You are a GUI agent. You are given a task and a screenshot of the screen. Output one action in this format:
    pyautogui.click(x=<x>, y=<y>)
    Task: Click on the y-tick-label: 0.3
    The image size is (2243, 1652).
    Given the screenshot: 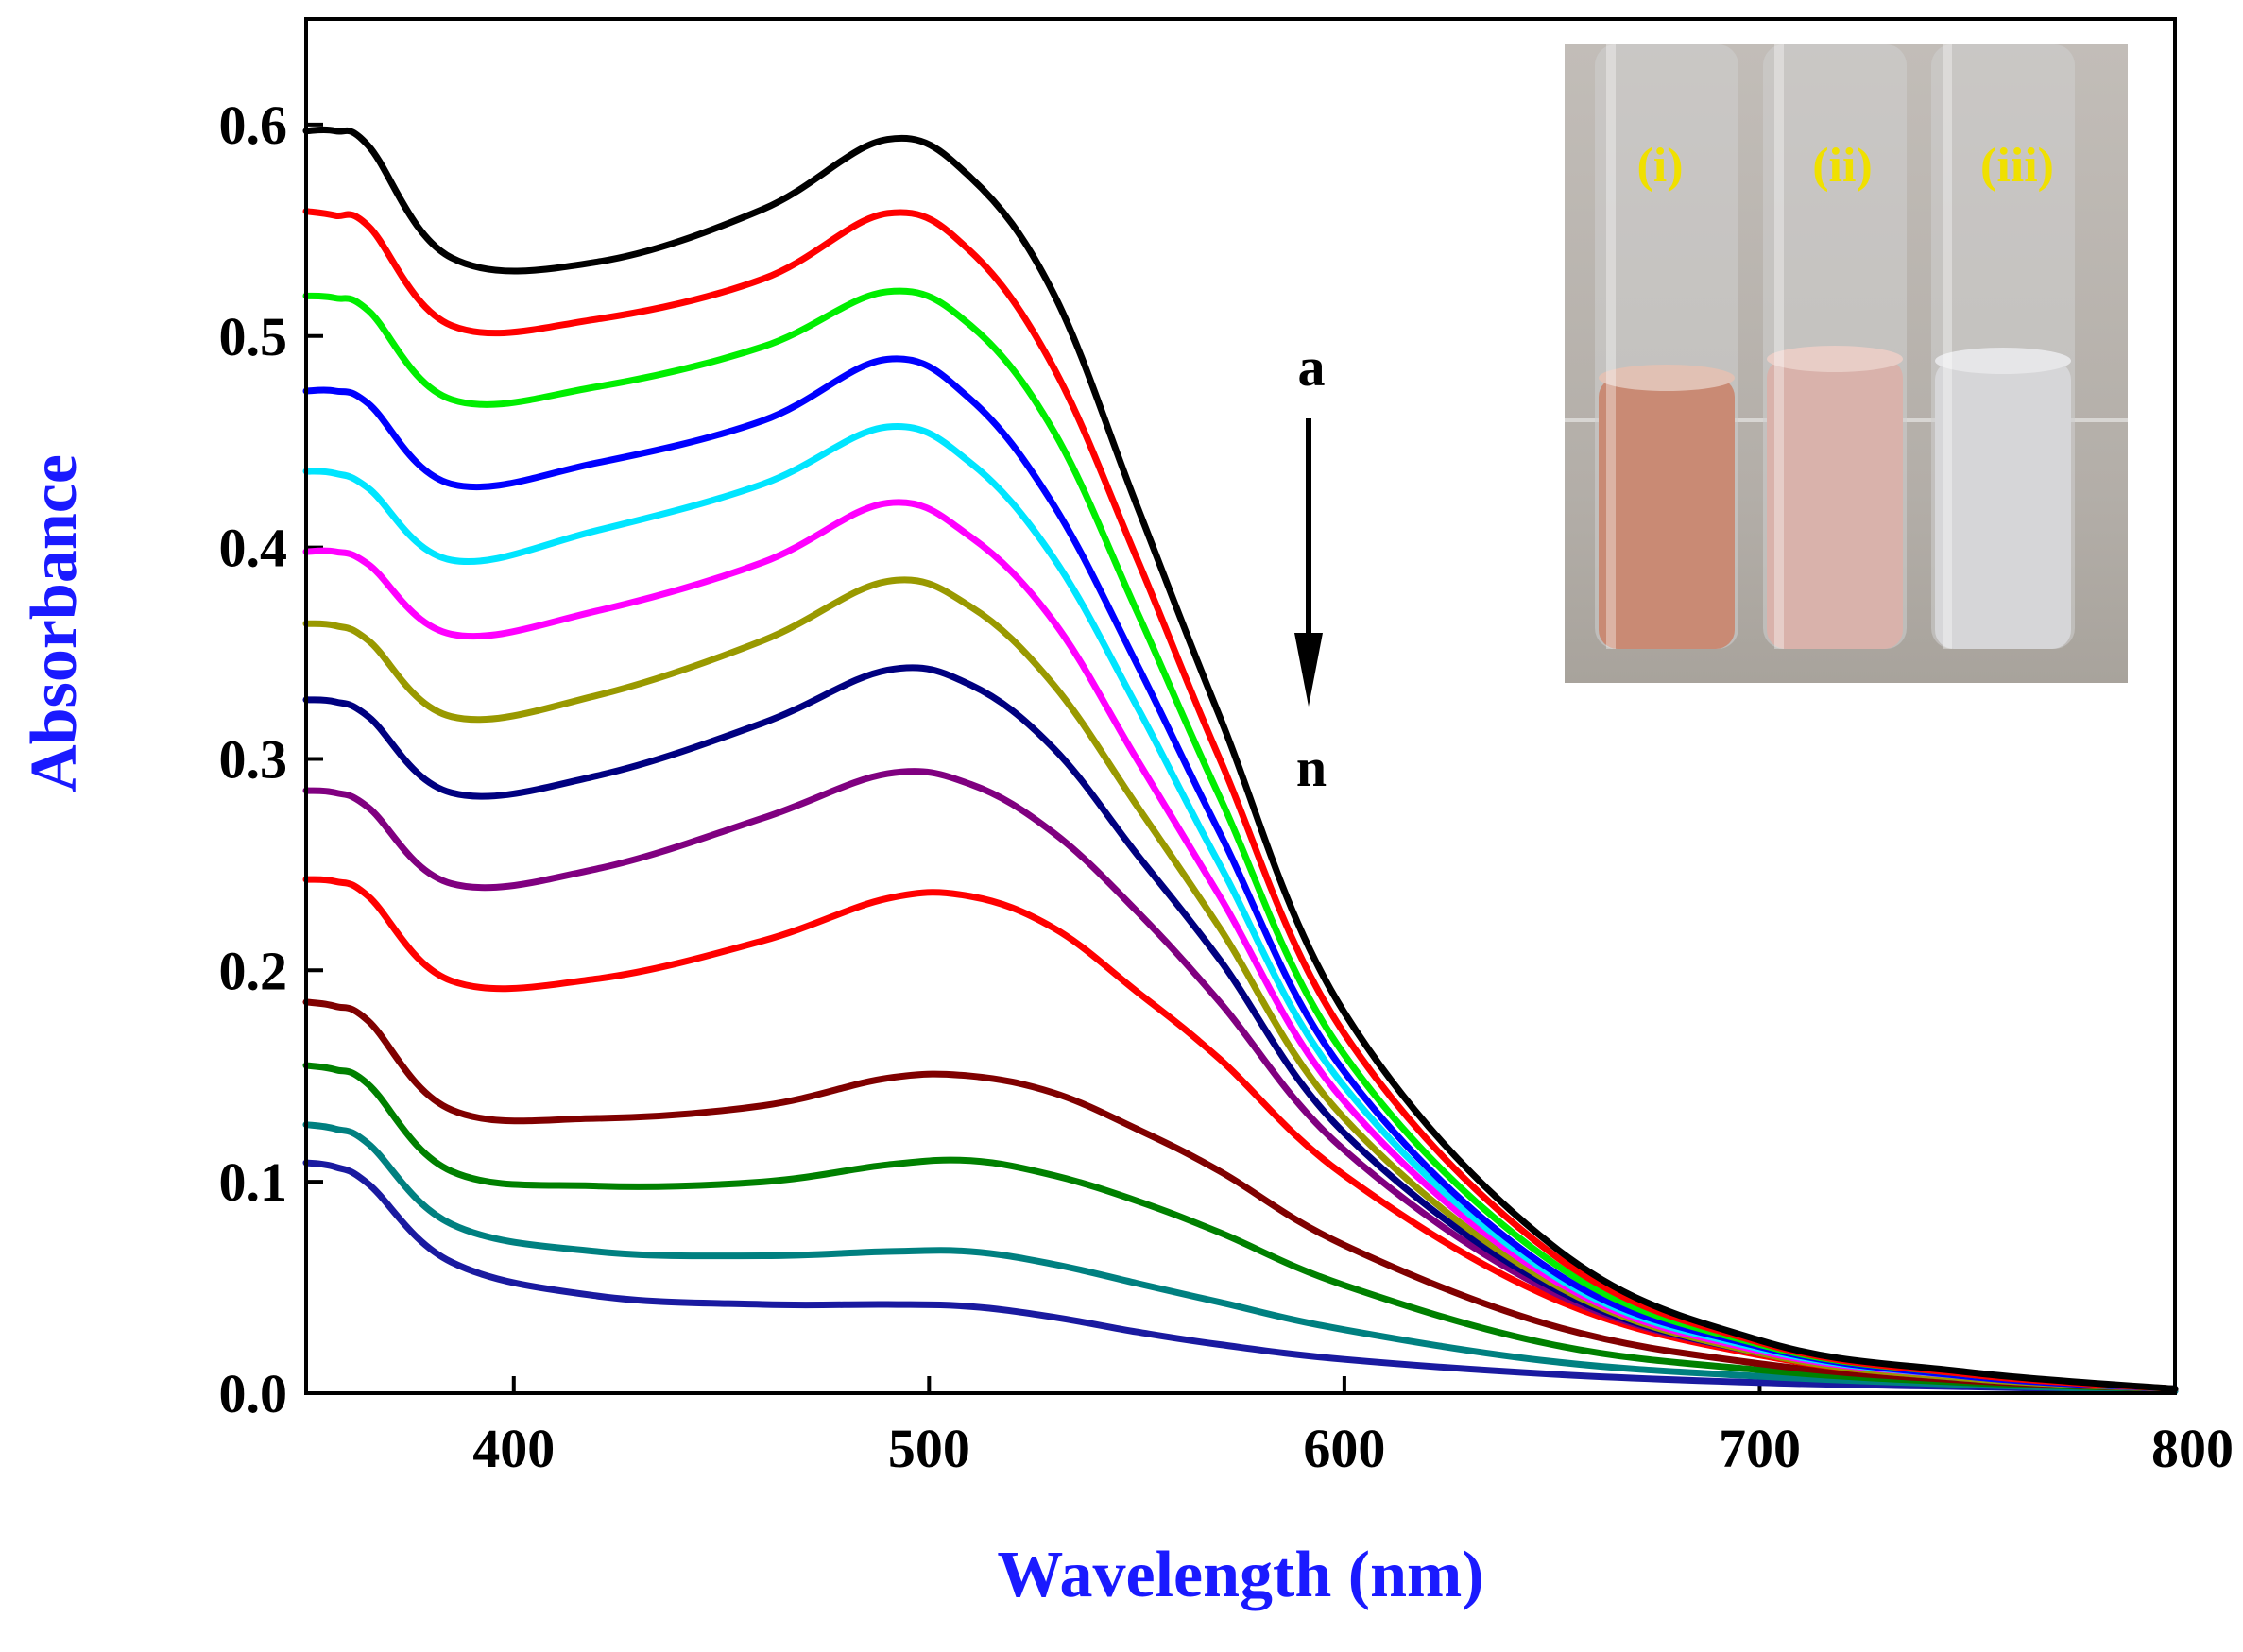 What is the action you would take?
    pyautogui.click(x=253, y=759)
    